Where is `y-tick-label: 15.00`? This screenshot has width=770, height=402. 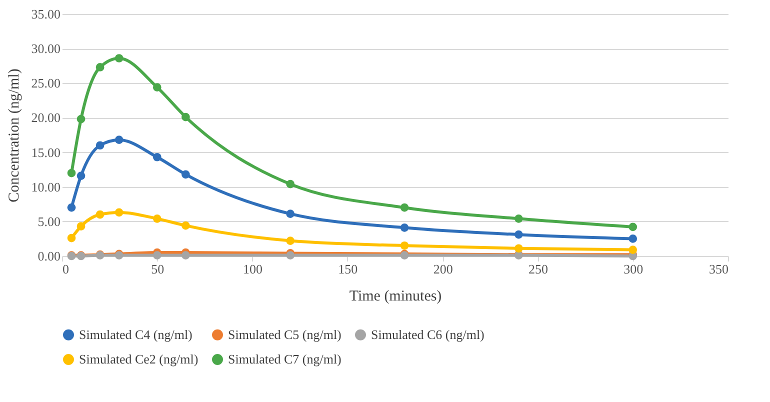 y-tick-label: 15.00 is located at coordinates (45, 152).